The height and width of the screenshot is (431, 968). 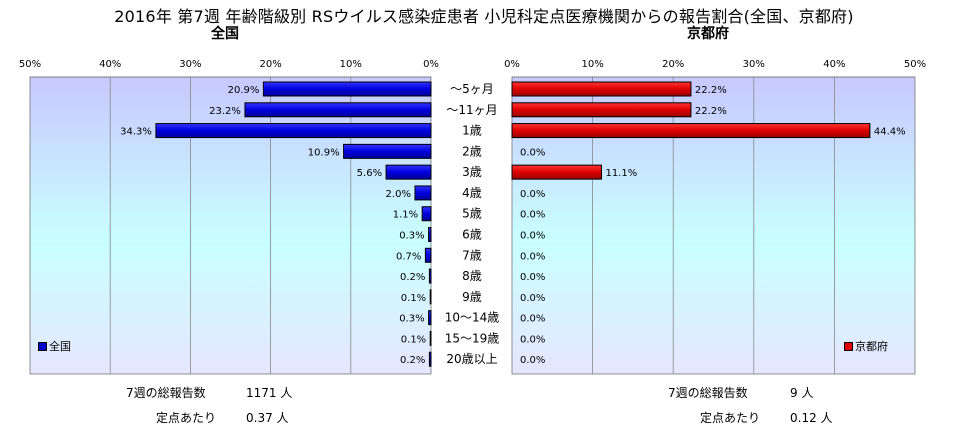 I want to click on national-total-value: 1171 人, so click(x=269, y=393).